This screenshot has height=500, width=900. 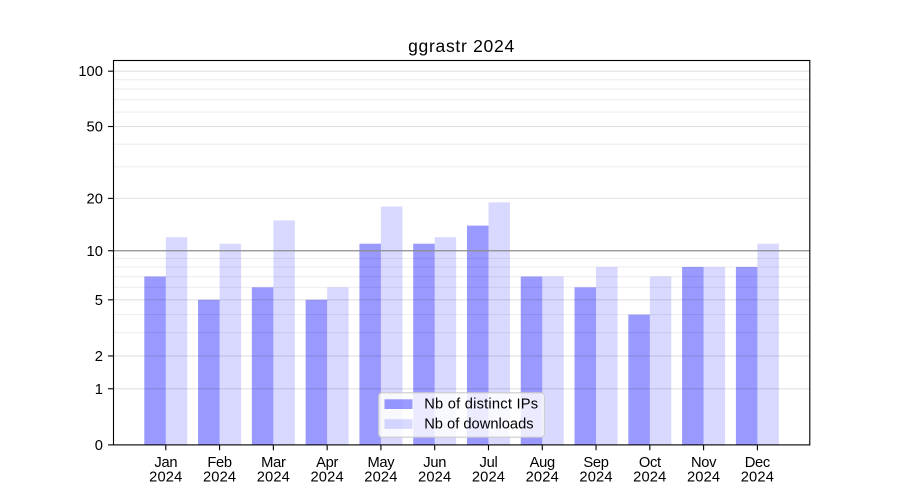 I want to click on svg-text: Sep, so click(x=595, y=463).